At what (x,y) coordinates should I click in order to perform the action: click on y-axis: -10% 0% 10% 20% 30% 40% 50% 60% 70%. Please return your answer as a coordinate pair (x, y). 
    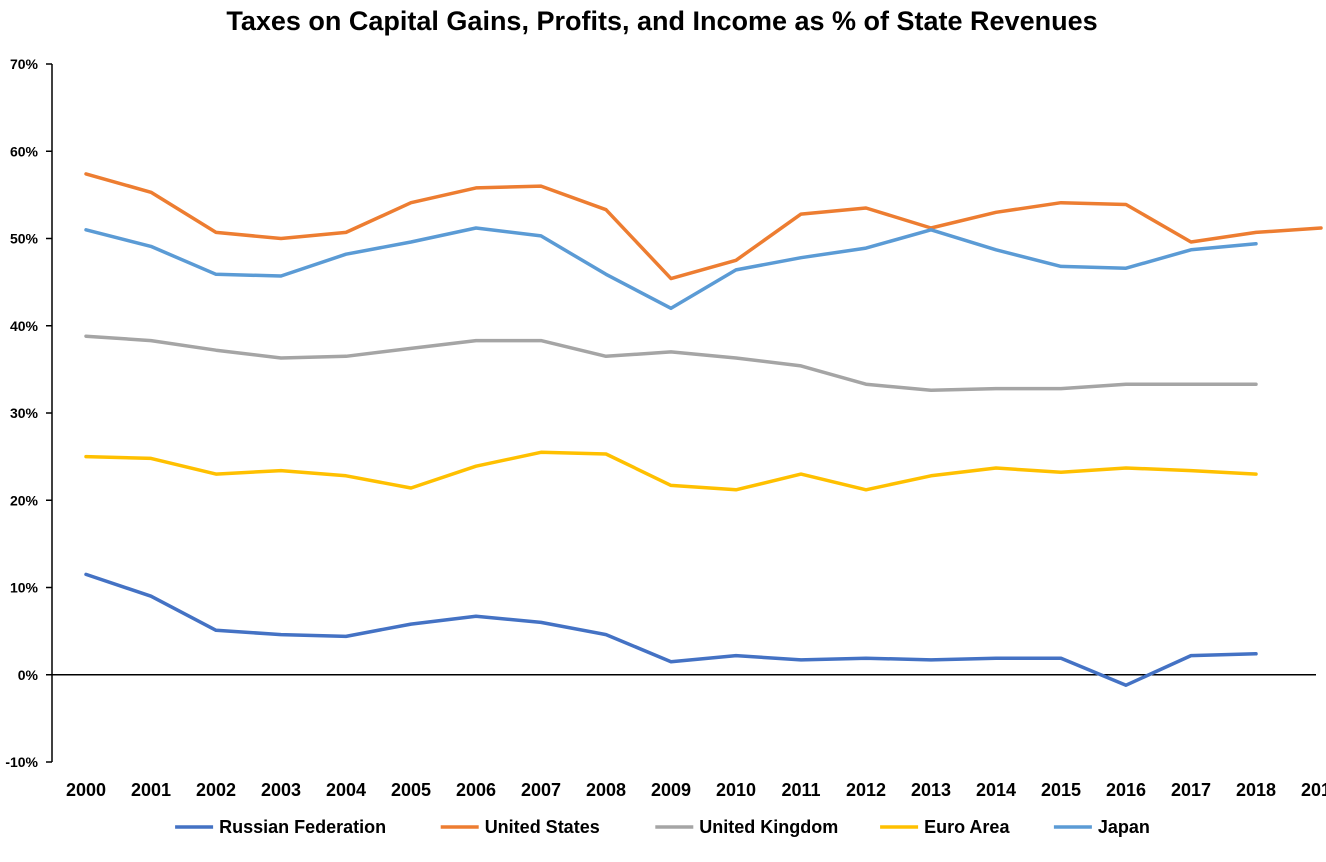
    Looking at the image, I should click on (29, 413).